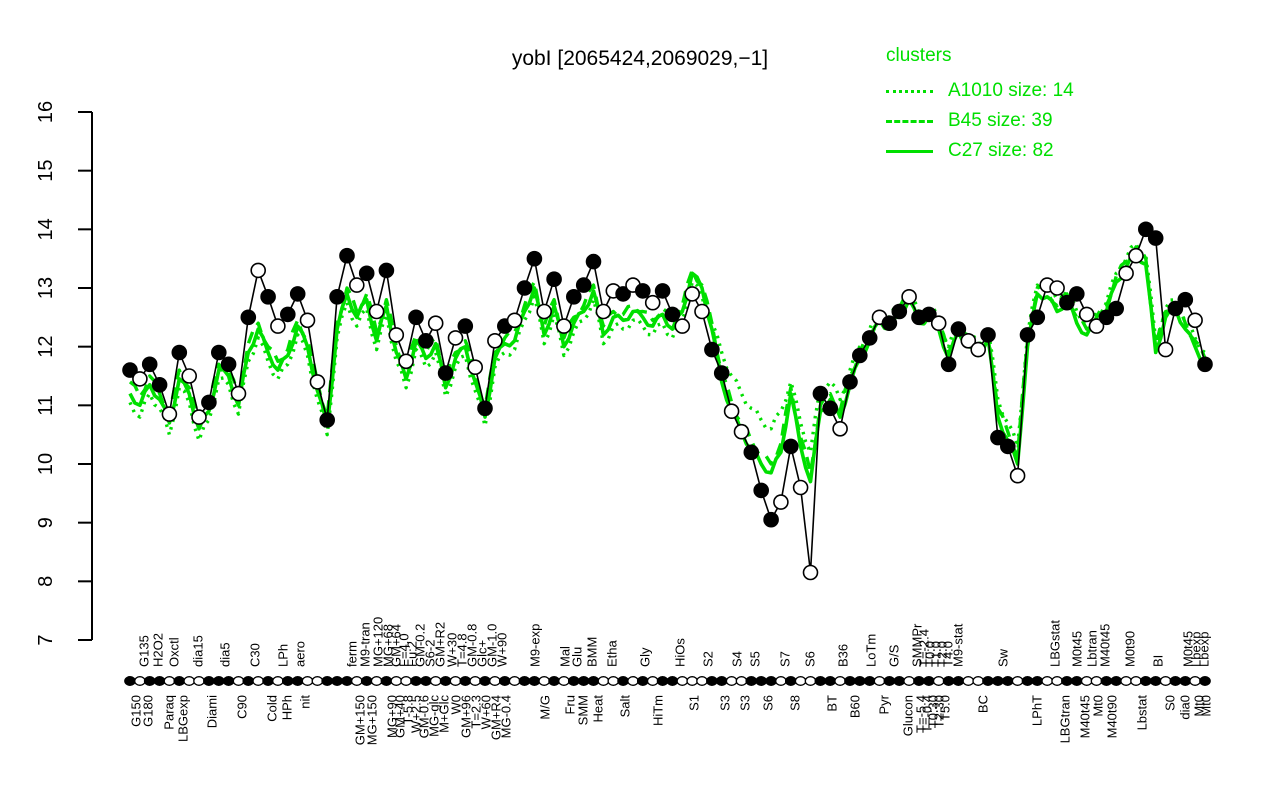 This screenshot has width=1280, height=800. Describe the element at coordinates (444, 714) in the screenshot. I see `x-axis-label-bottom: M+Glc` at that location.